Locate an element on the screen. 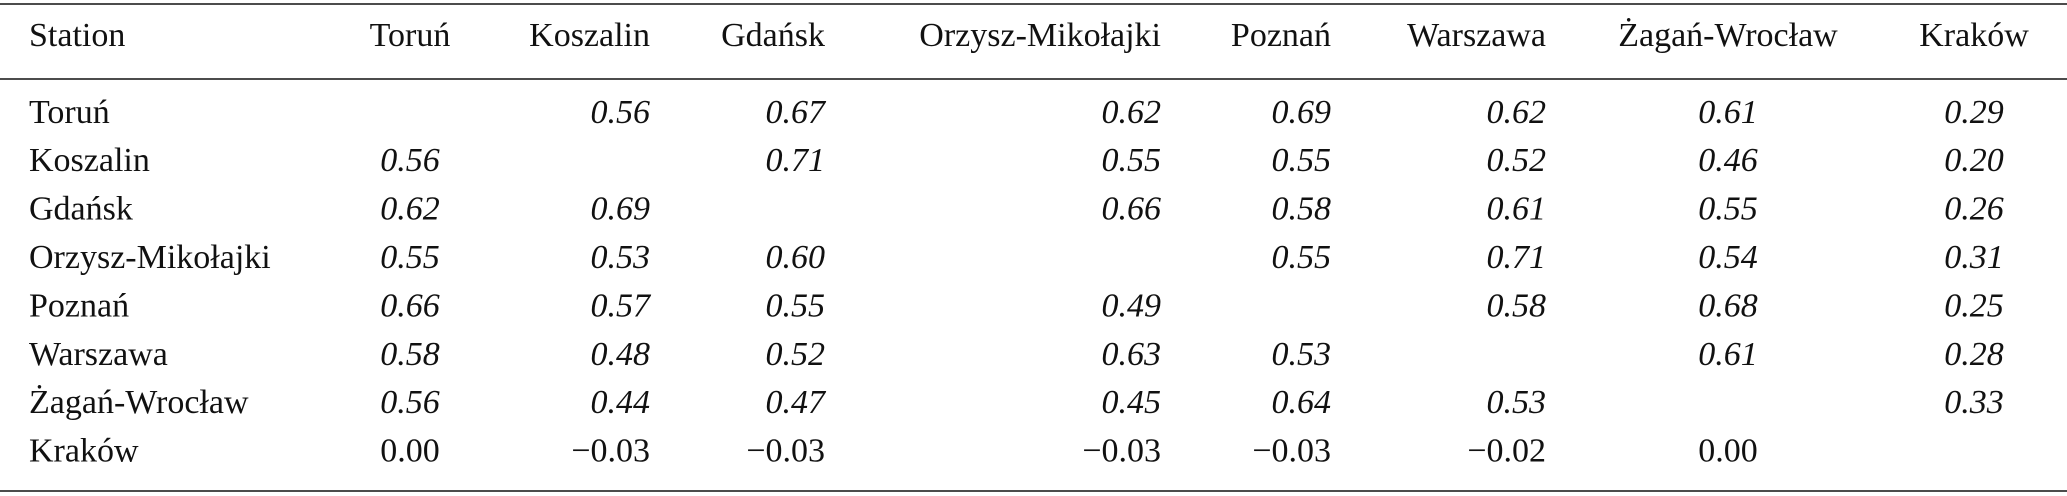 The width and height of the screenshot is (2067, 496). cell: 0.31 is located at coordinates (1974, 257).